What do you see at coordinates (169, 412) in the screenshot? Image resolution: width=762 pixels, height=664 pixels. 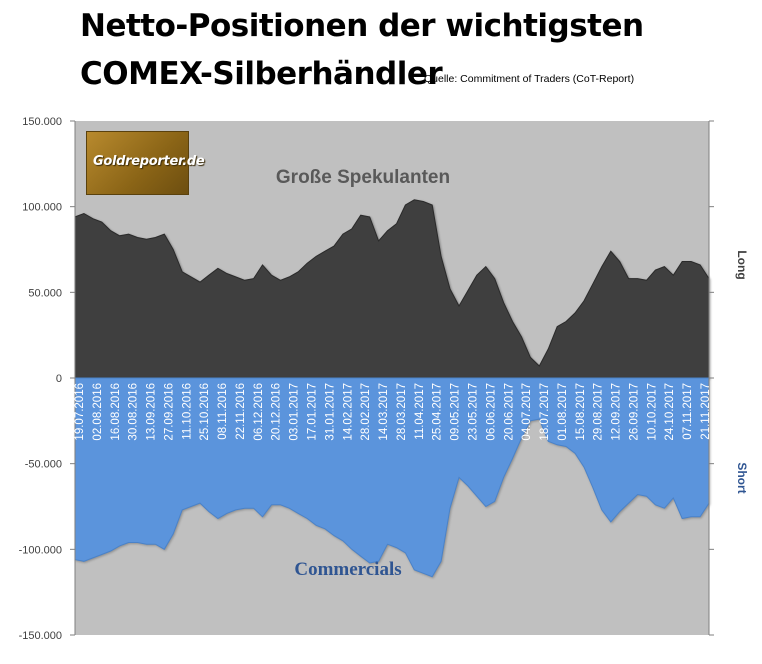 I see `x-tick-label: 27.09.2016` at bounding box center [169, 412].